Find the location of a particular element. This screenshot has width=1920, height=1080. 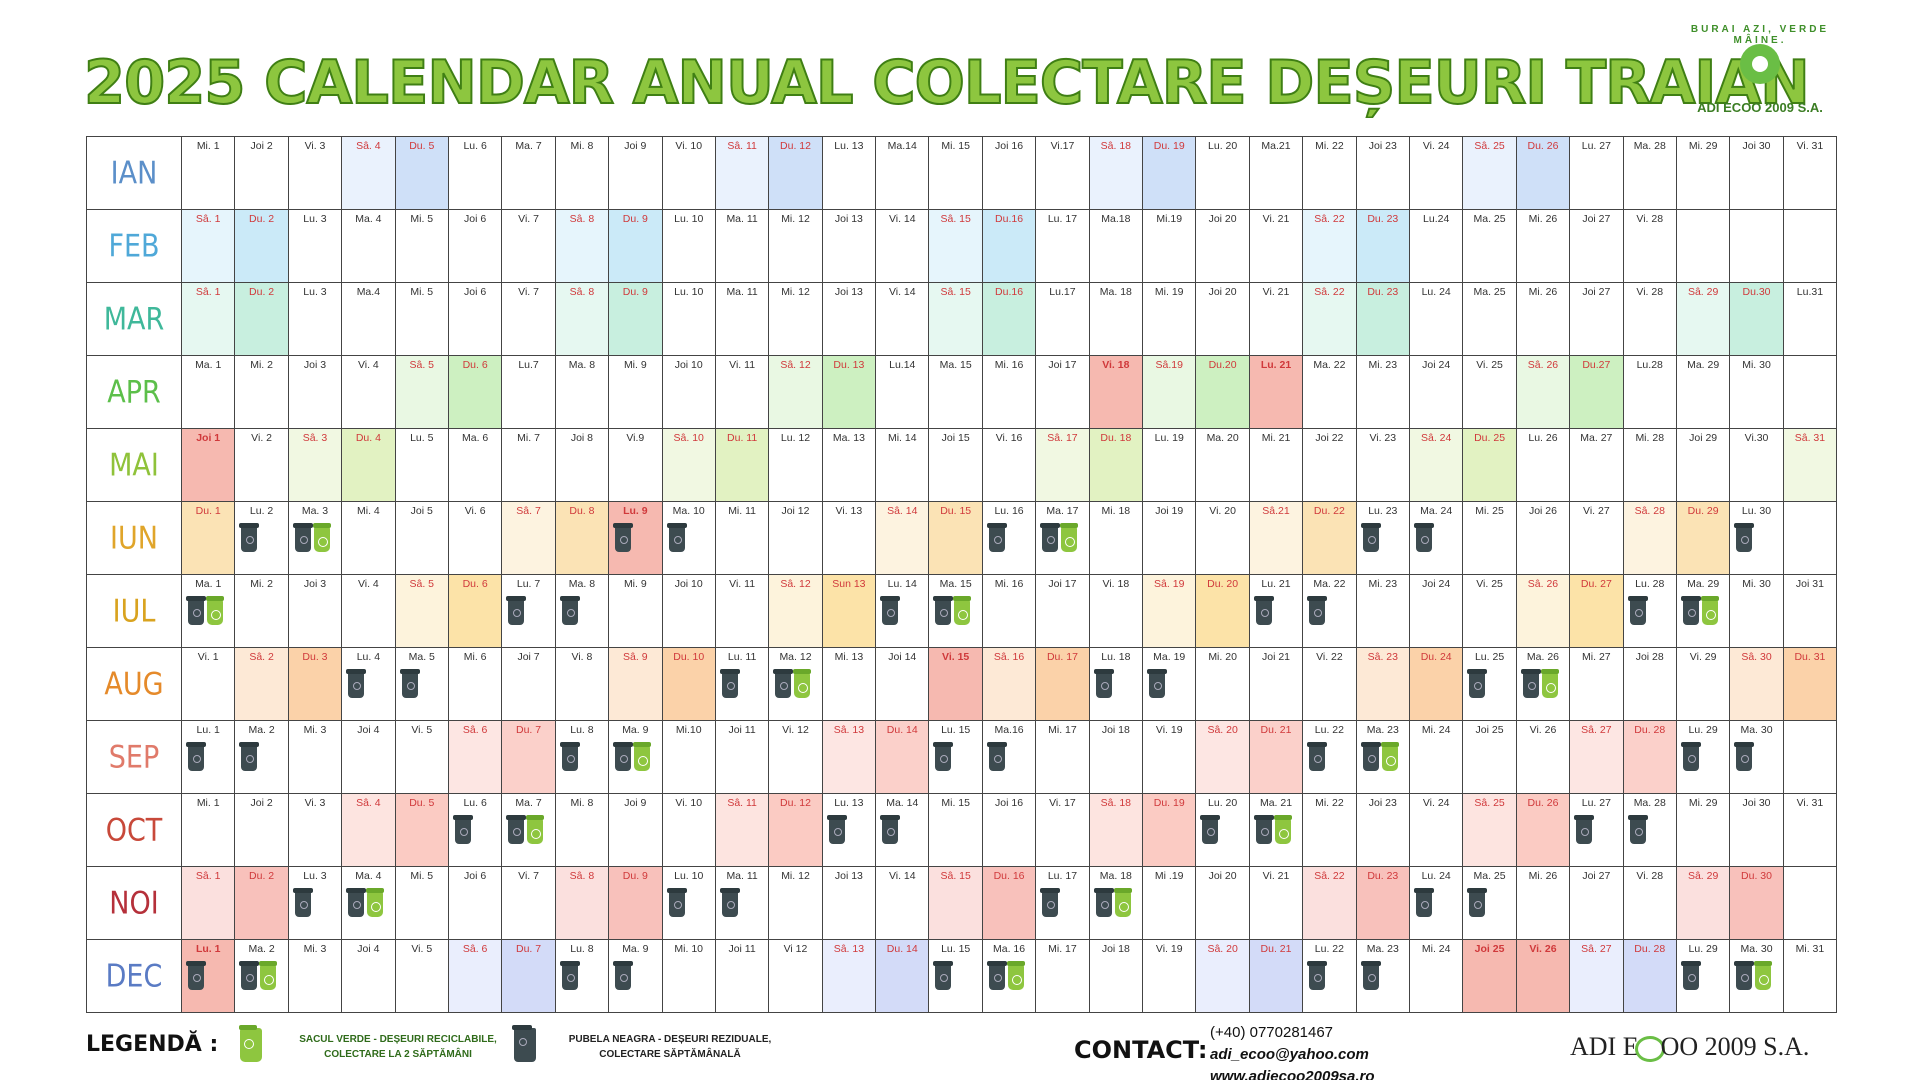

day-label: Du. 23 is located at coordinates (1383, 876).